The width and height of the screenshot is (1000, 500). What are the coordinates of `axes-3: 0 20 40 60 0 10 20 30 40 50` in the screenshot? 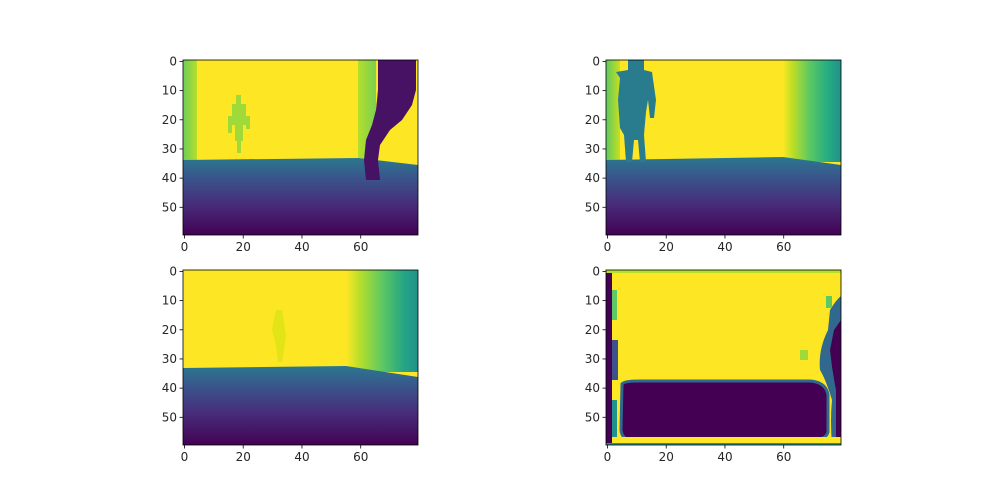 It's located at (290, 364).